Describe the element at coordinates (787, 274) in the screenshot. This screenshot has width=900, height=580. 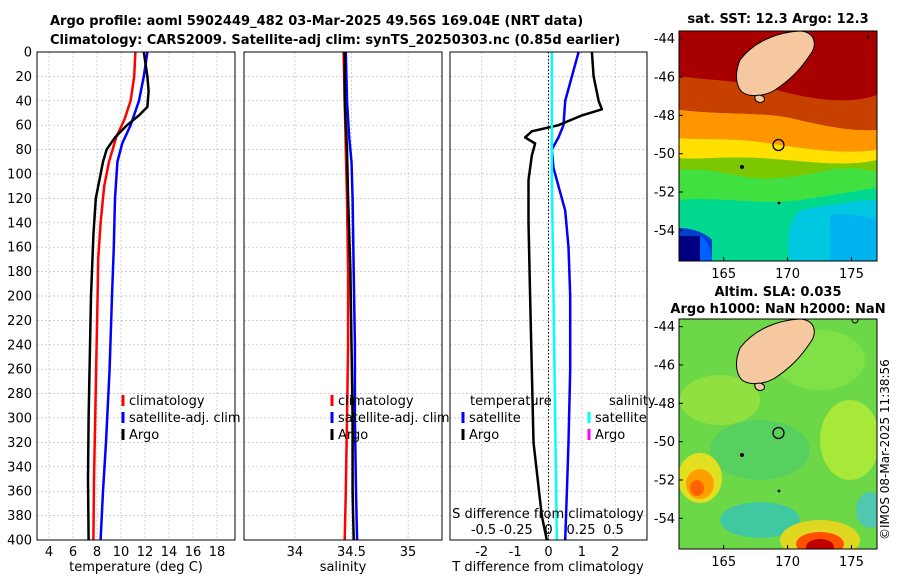
I see `map-lon-label: 170` at that location.